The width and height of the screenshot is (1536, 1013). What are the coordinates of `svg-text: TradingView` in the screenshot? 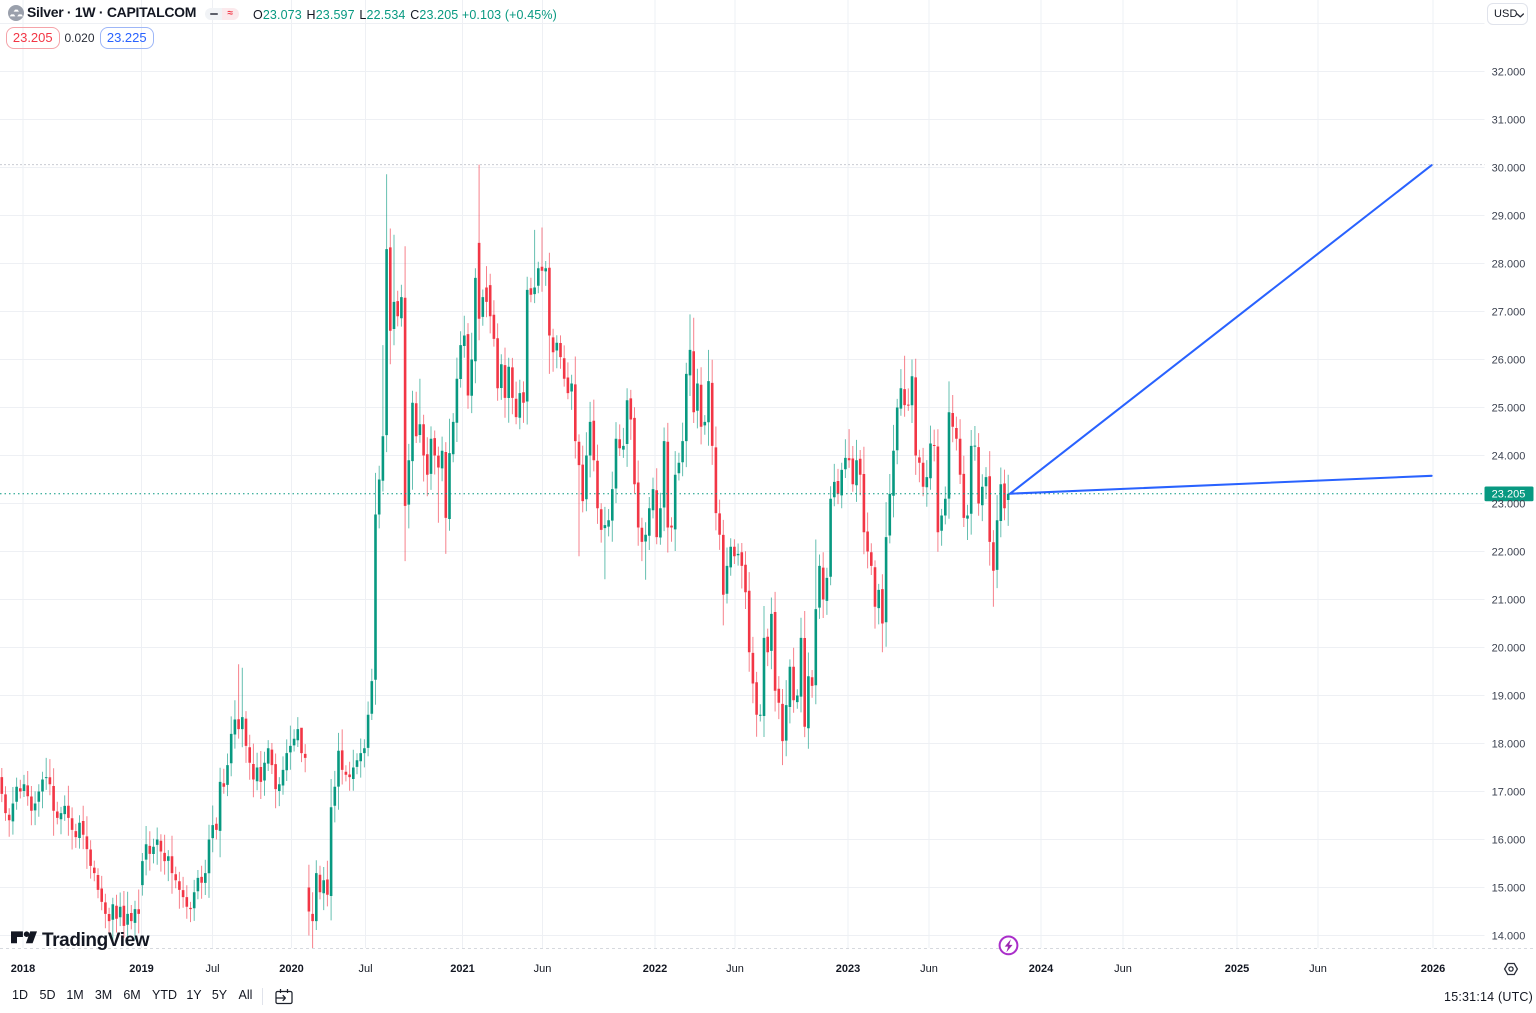 It's located at (96, 940).